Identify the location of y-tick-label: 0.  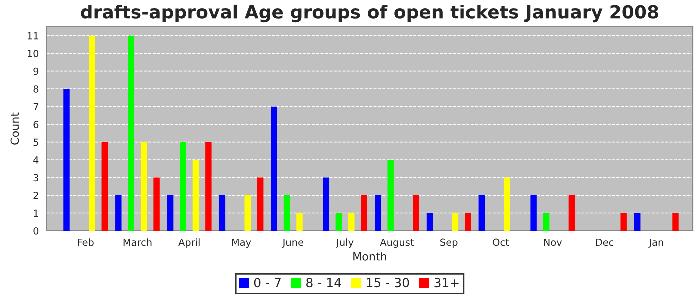
(36, 231).